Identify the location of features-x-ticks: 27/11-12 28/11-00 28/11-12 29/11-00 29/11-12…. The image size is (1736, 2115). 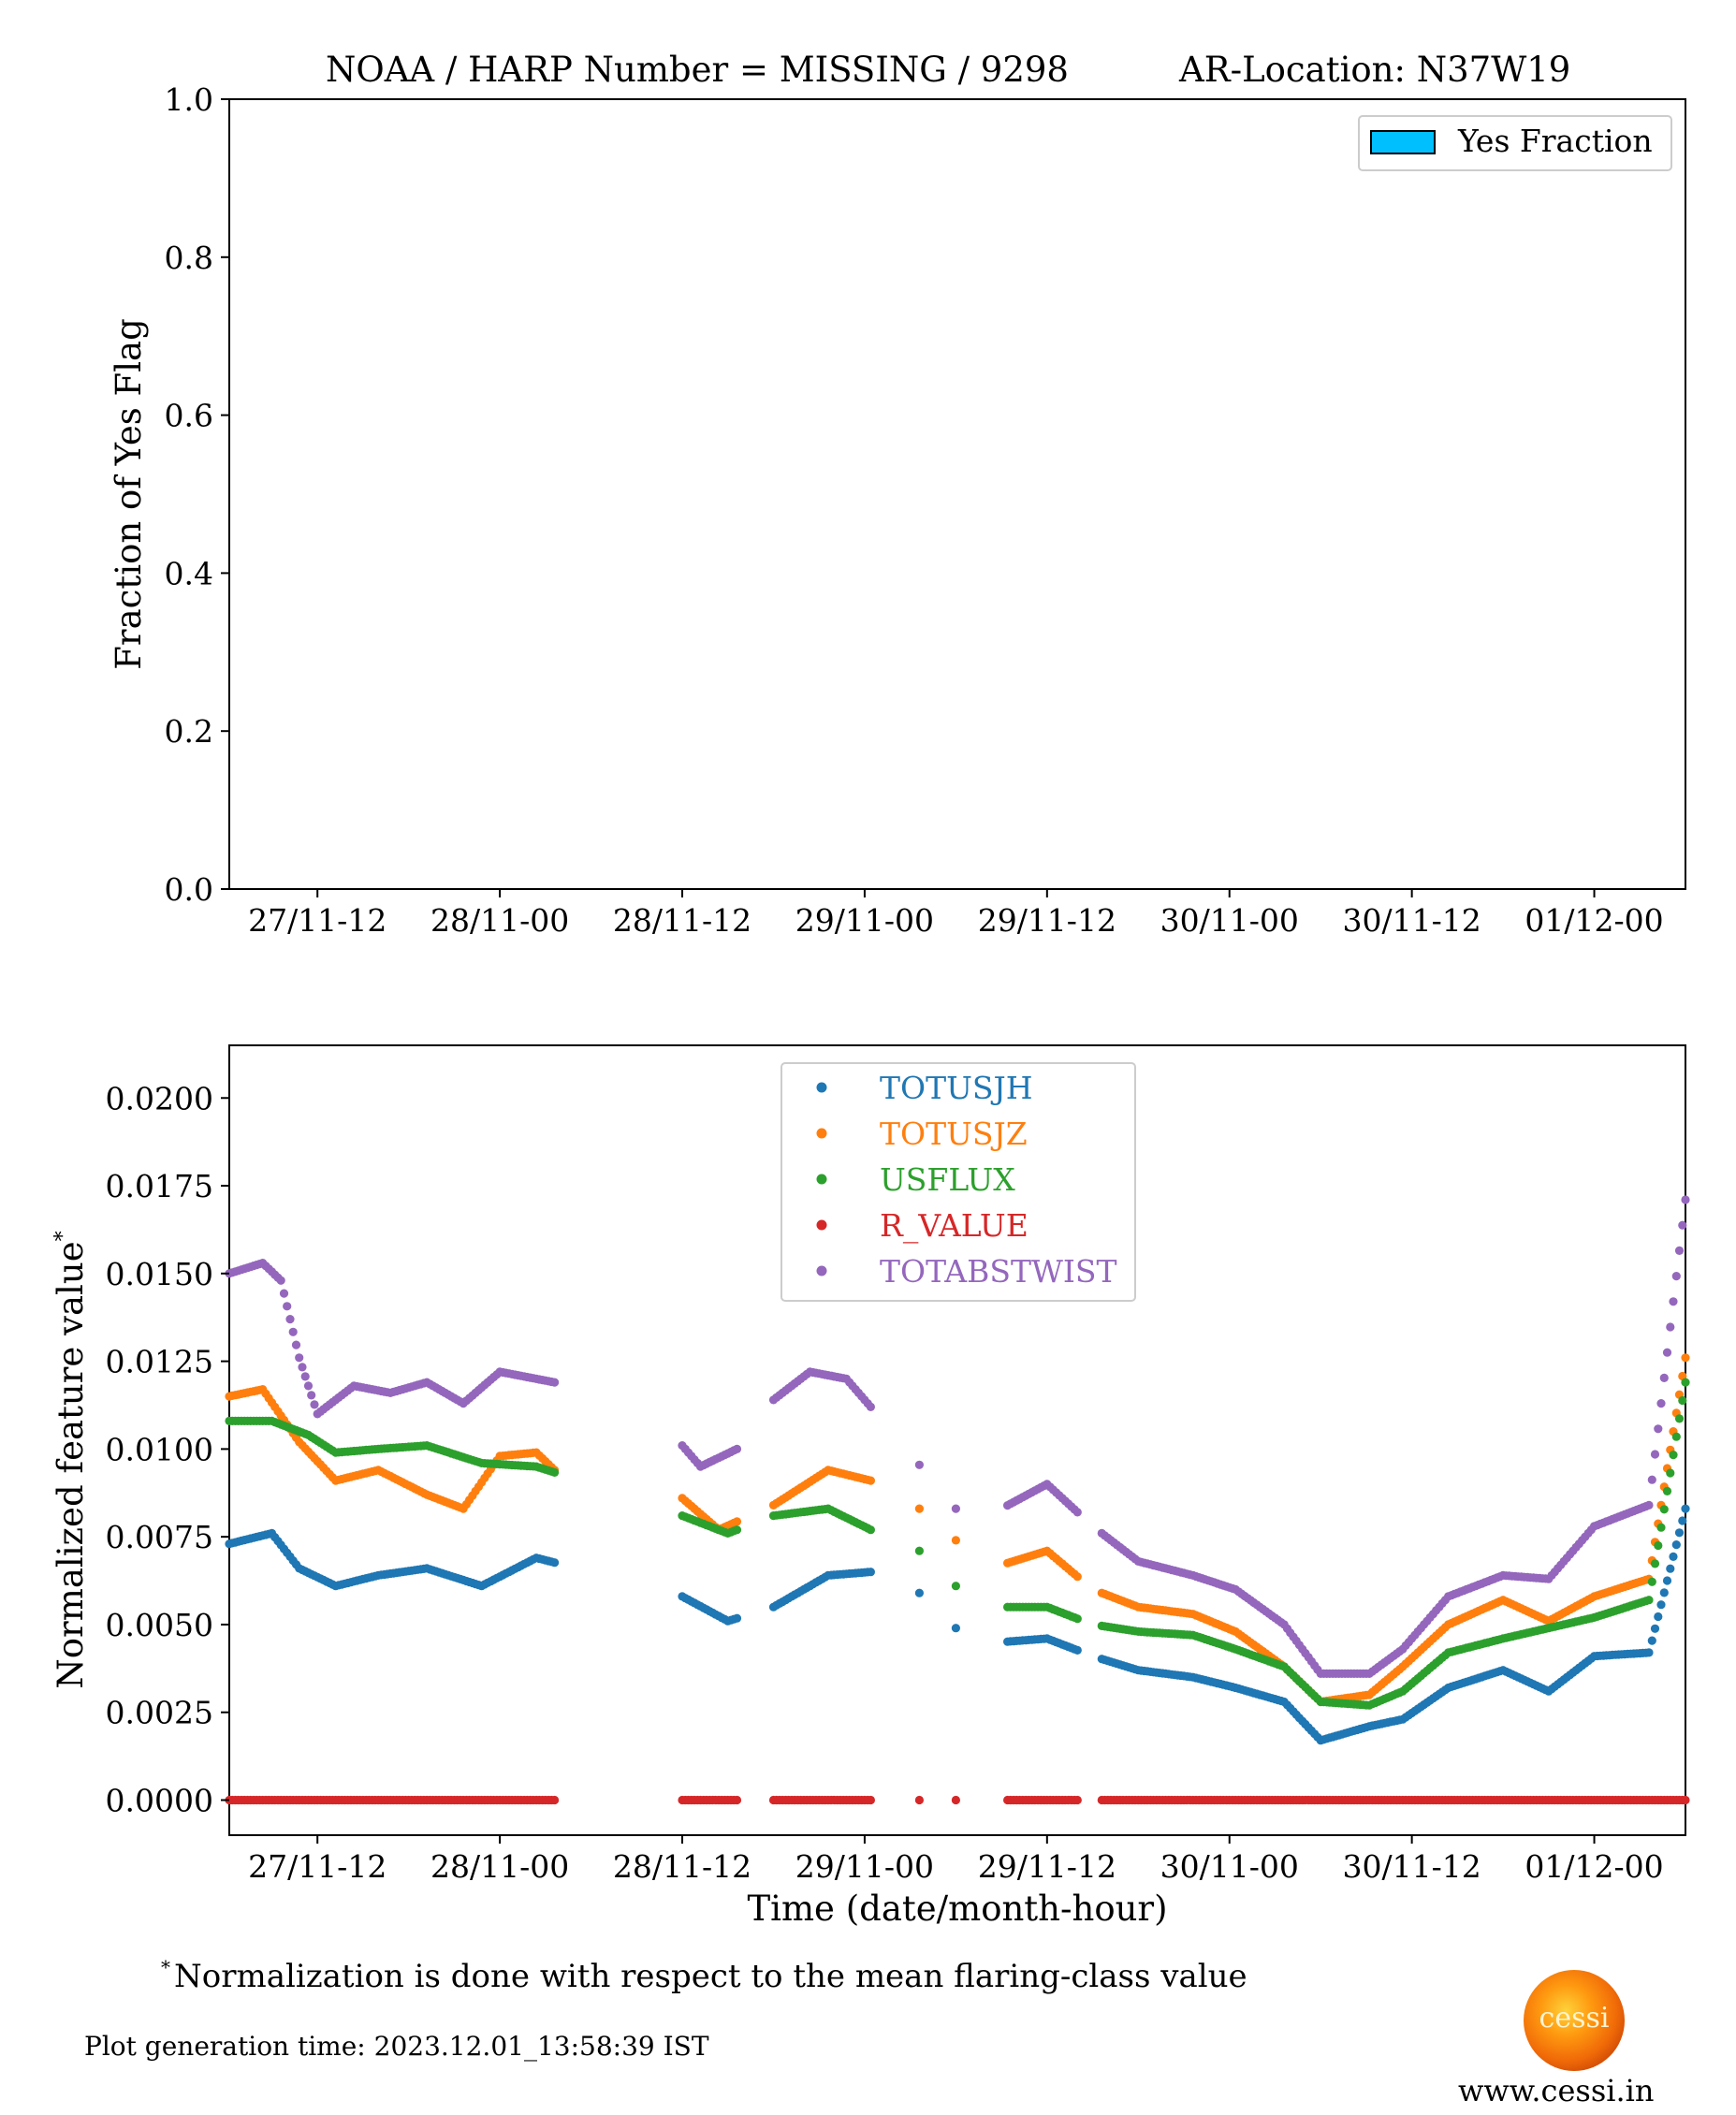
(956, 1860).